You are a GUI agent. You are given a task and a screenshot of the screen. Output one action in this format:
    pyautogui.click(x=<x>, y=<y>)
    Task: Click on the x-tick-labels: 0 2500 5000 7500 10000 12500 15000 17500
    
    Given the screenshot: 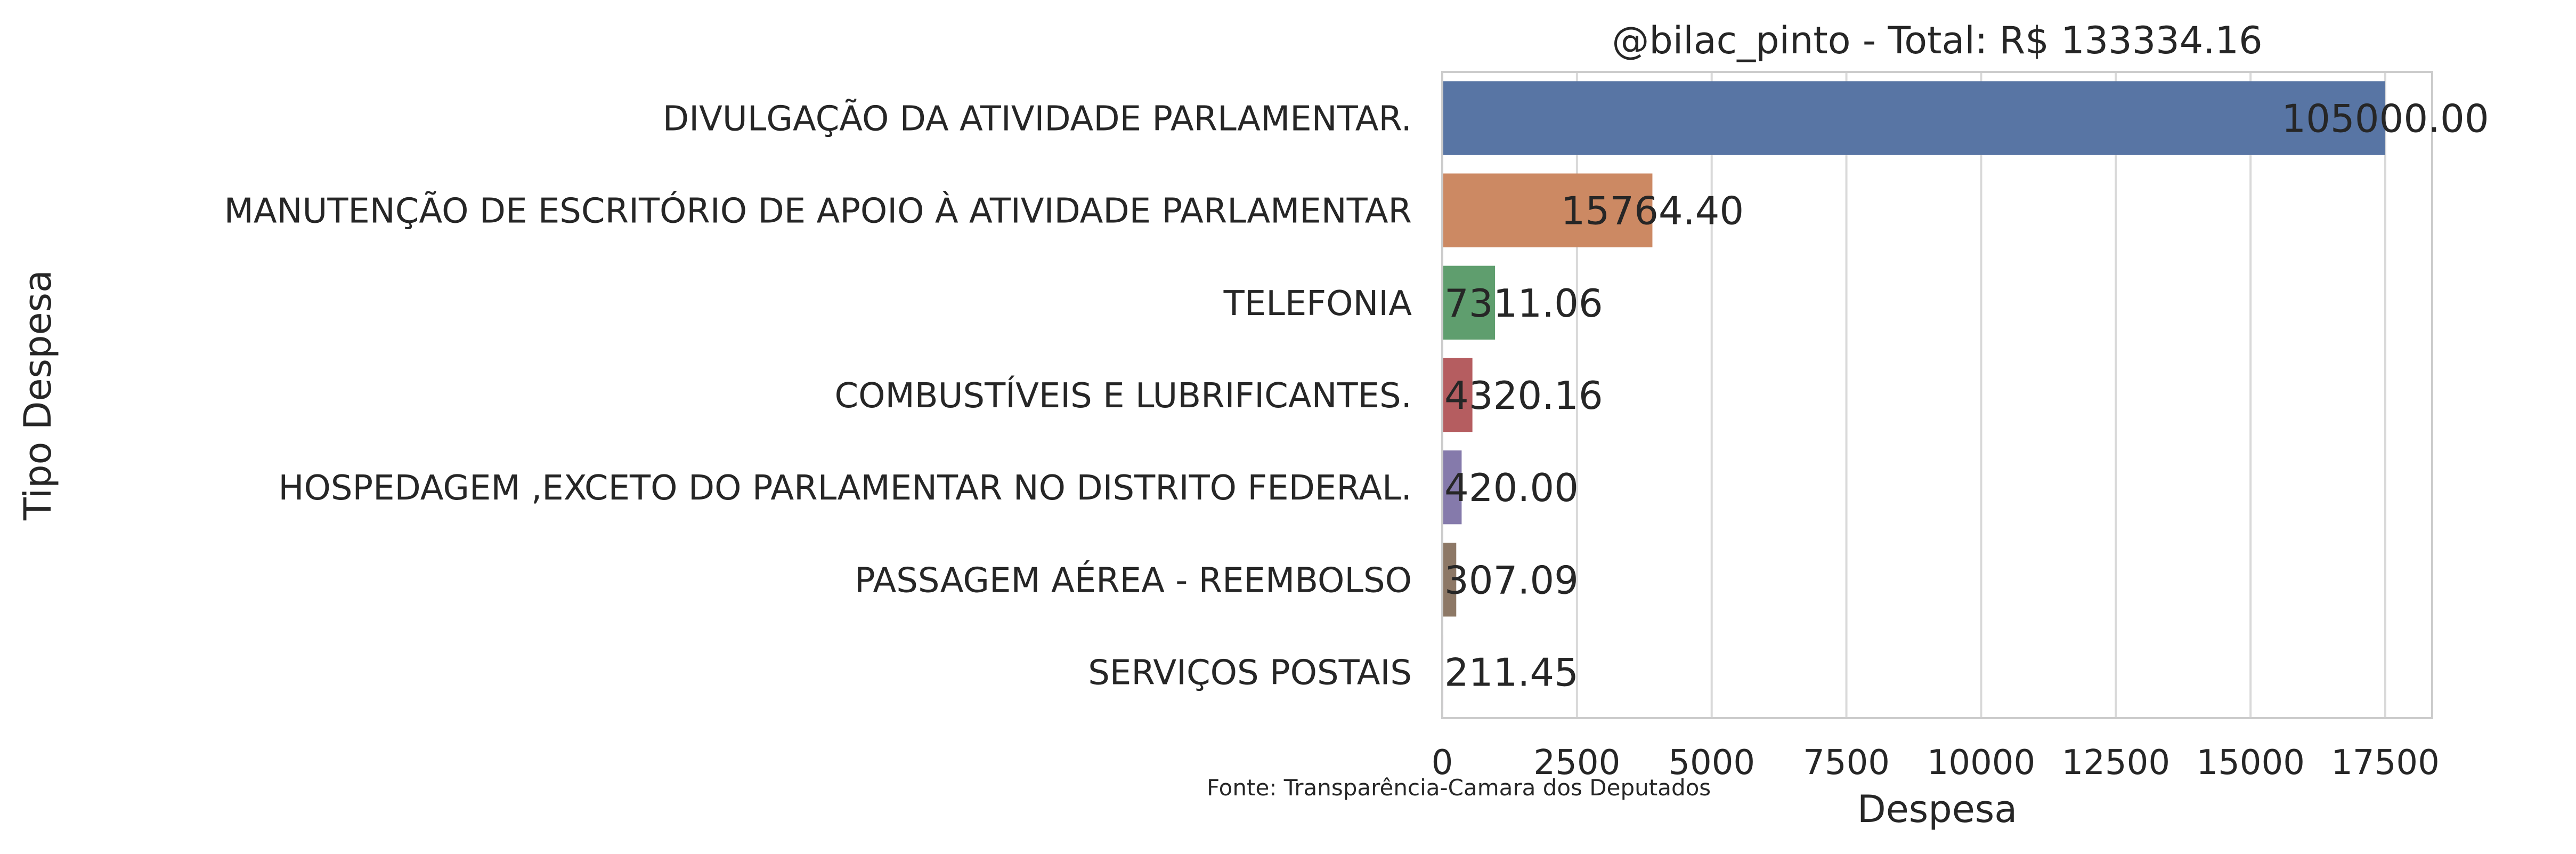 What is the action you would take?
    pyautogui.click(x=1936, y=763)
    